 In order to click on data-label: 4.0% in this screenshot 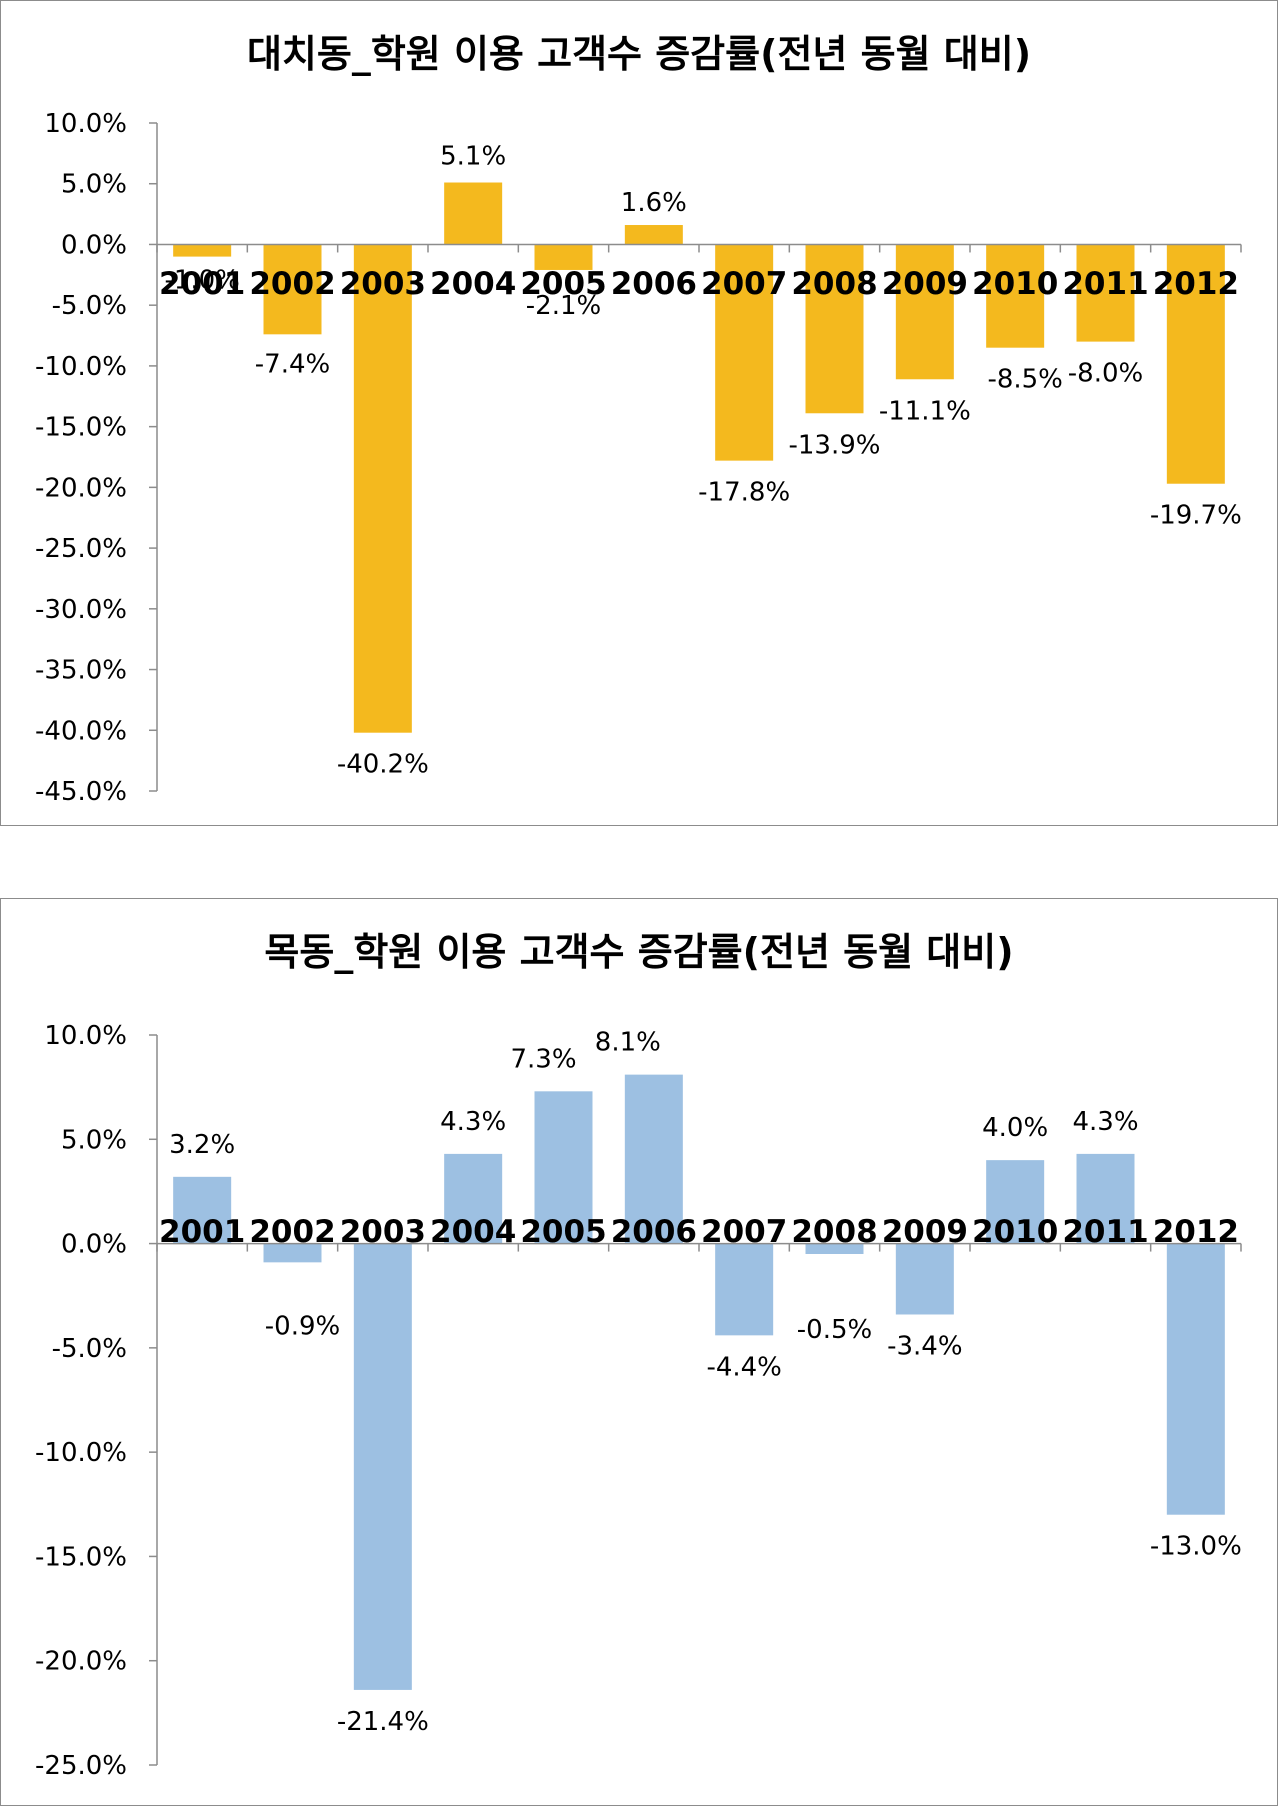, I will do `click(1015, 1128)`.